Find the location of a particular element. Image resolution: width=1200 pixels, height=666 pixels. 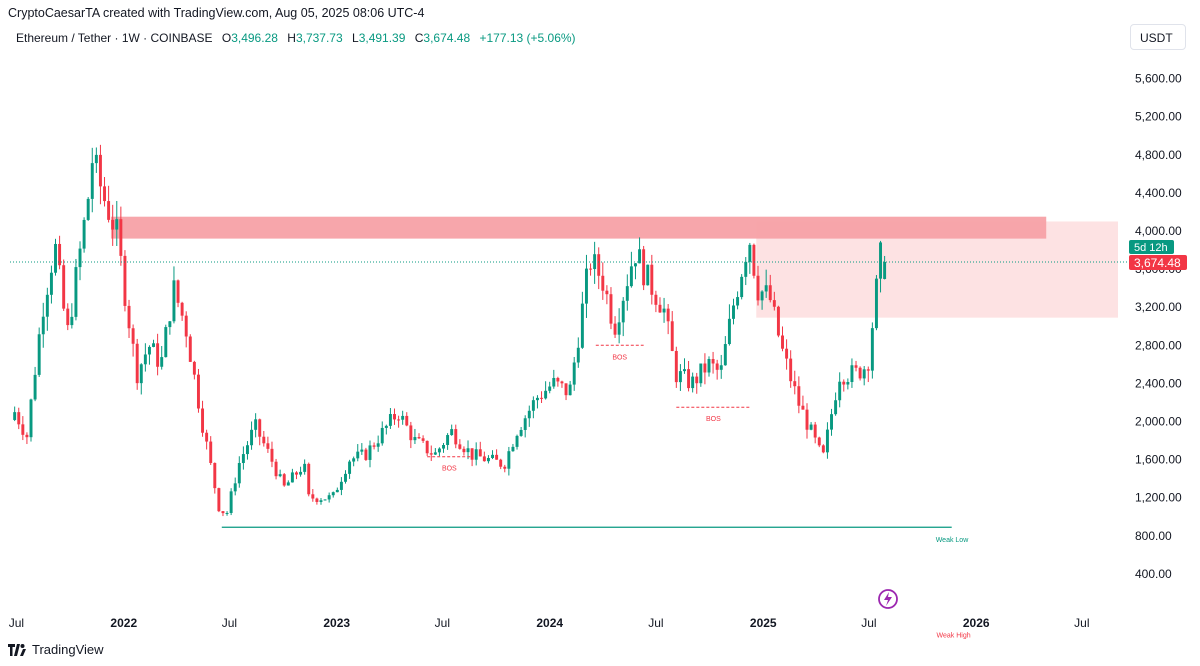

tradingview-logo-icon is located at coordinates (17, 649).